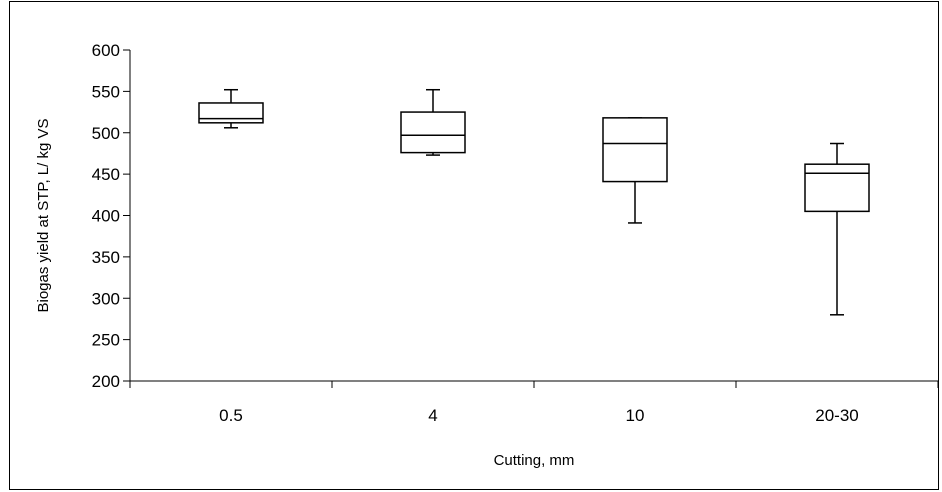 The image size is (942, 492). I want to click on y-tick-label: 550, so click(106, 91).